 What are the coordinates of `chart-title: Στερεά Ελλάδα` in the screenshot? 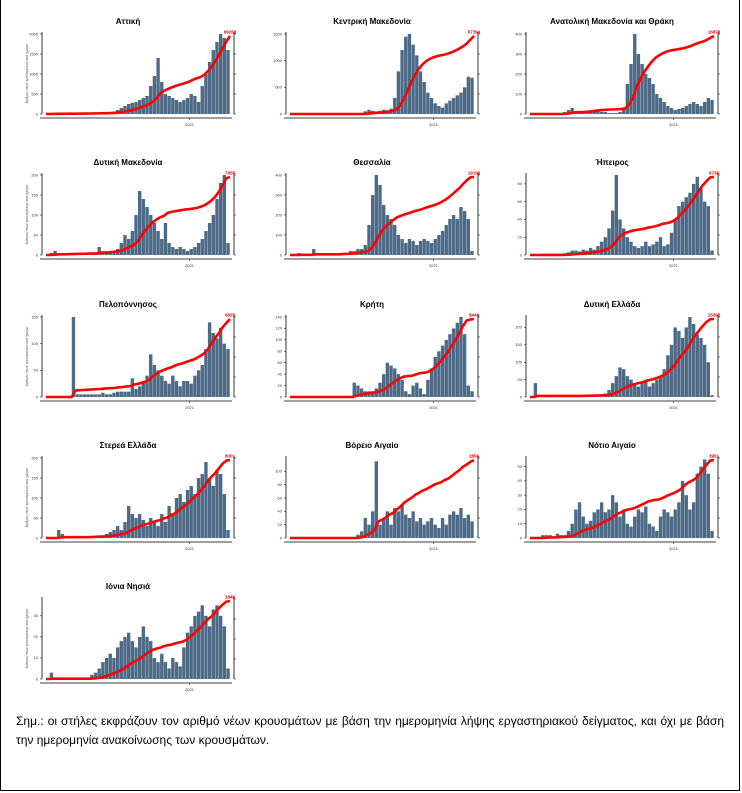 It's located at (128, 445).